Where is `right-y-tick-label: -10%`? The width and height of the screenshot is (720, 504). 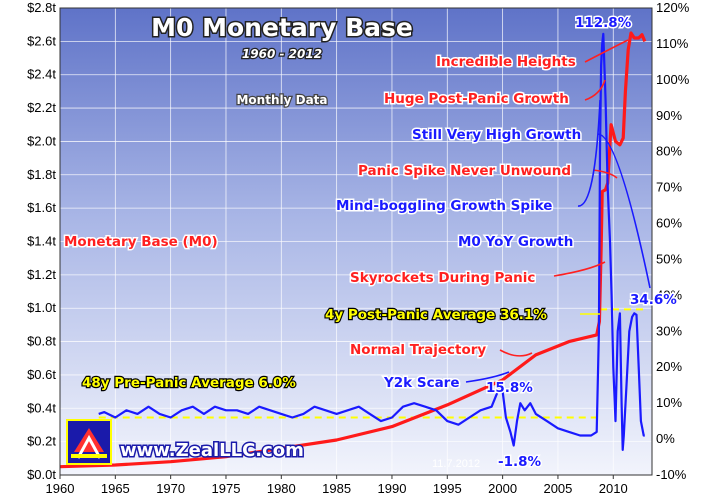 right-y-tick-label: -10% is located at coordinates (671, 474).